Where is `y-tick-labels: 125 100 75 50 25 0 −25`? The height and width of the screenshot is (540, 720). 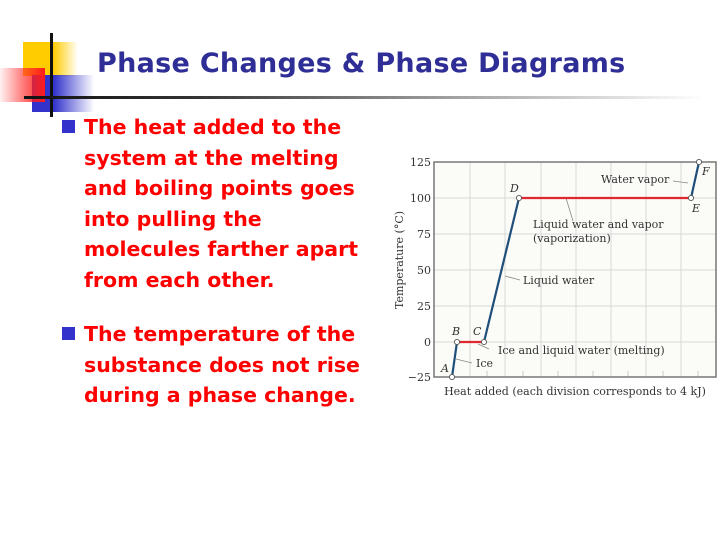 y-tick-labels: 125 100 75 50 25 0 −25 is located at coordinates (419, 270).